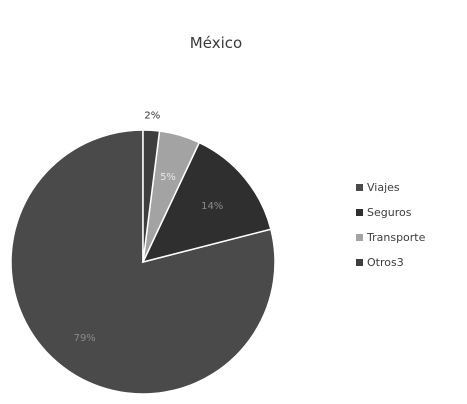 This screenshot has height=404, width=467. I want to click on chart-title: México, so click(216, 43).